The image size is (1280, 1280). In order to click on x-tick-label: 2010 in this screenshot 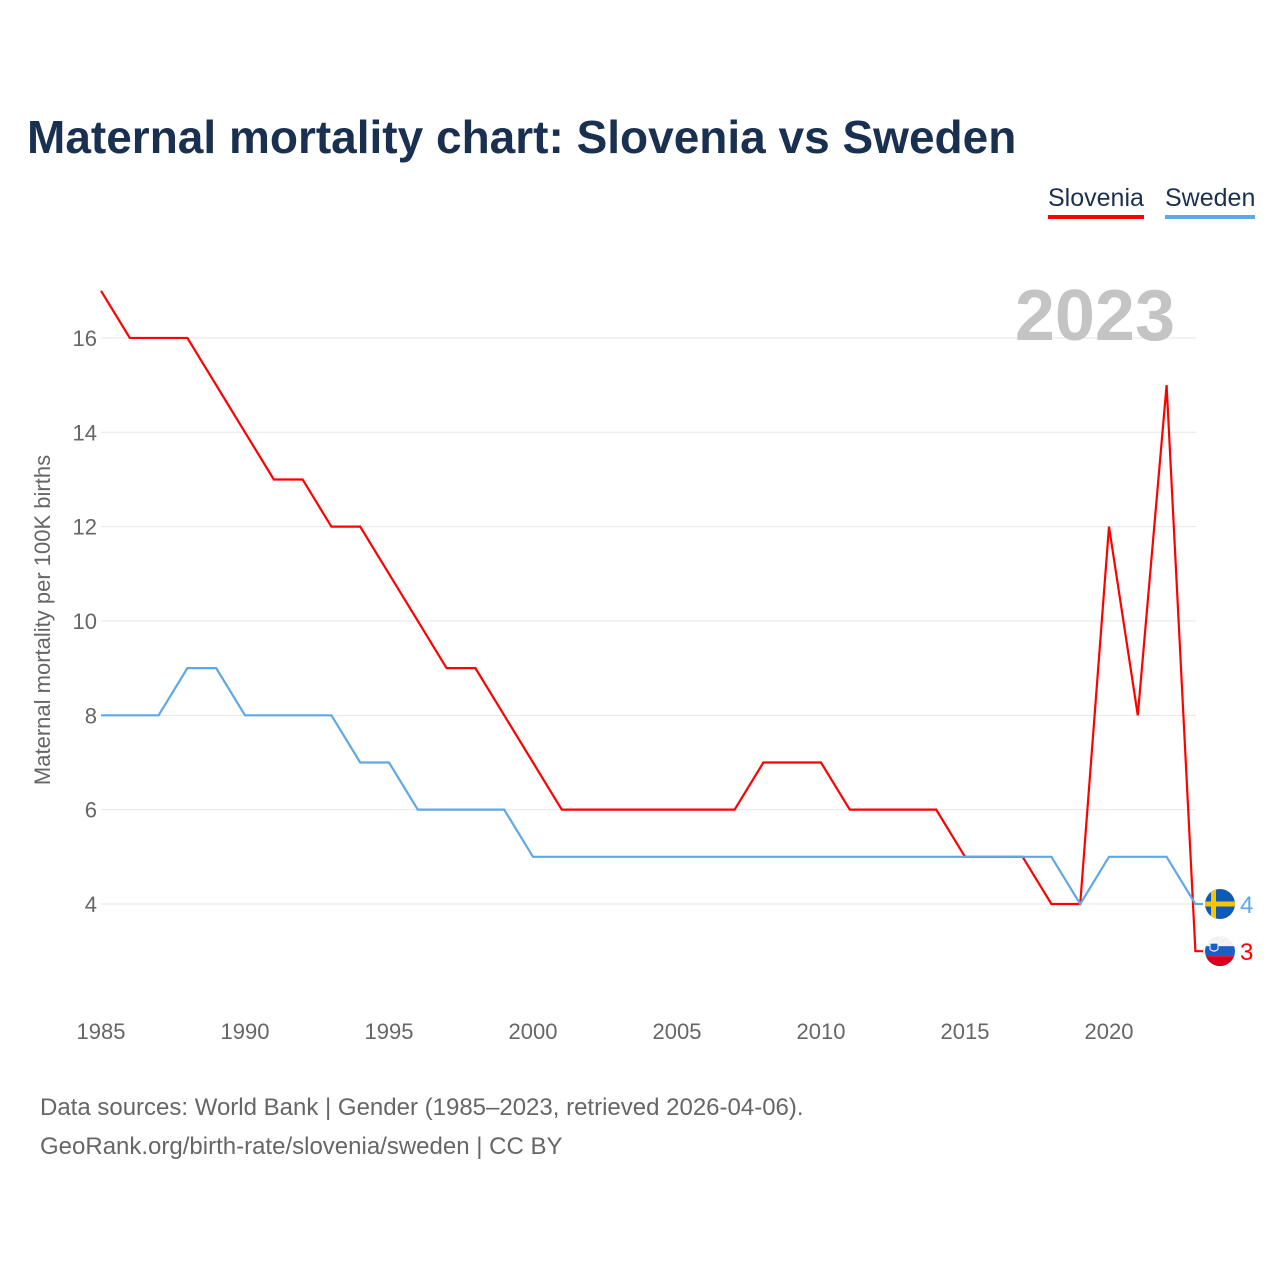, I will do `click(821, 1031)`.